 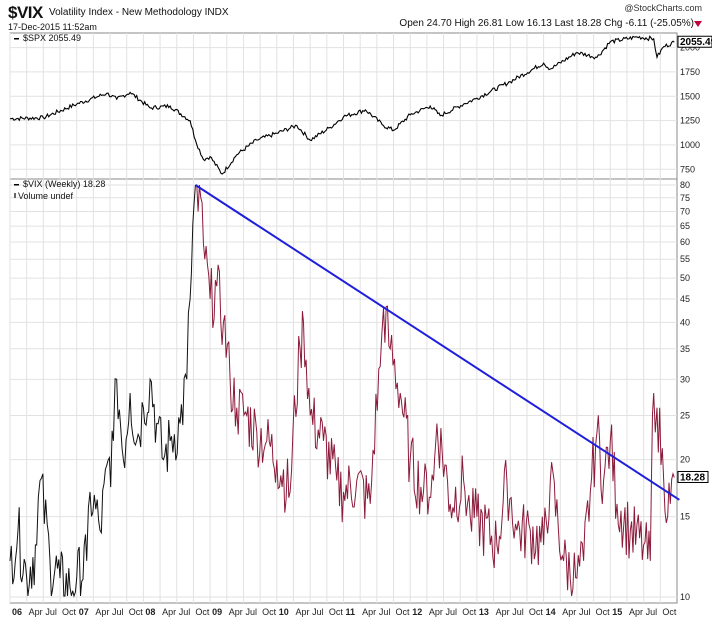 What do you see at coordinates (52, 38) in the screenshot?
I see `spx-legend-label: $SPX 2055.49` at bounding box center [52, 38].